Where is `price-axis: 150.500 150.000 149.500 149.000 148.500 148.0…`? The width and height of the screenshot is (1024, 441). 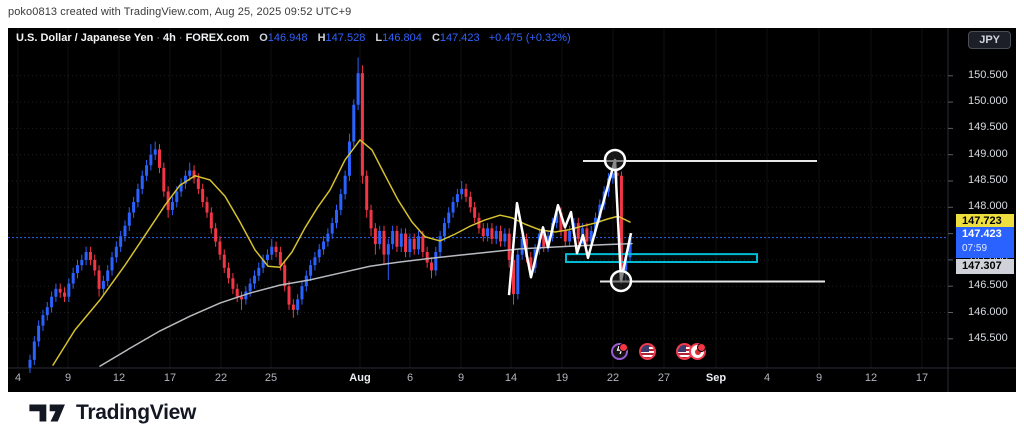 price-axis: 150.500 150.000 149.500 149.000 148.500 148.0… is located at coordinates (986, 198).